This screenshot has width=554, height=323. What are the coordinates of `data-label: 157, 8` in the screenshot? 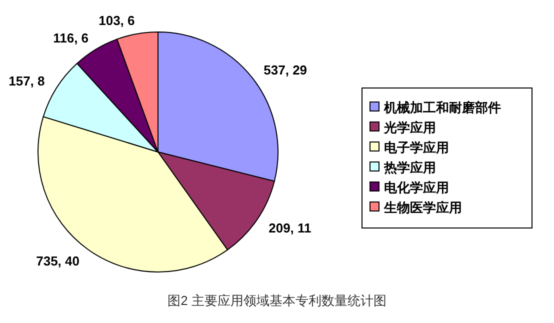 It's located at (26, 80).